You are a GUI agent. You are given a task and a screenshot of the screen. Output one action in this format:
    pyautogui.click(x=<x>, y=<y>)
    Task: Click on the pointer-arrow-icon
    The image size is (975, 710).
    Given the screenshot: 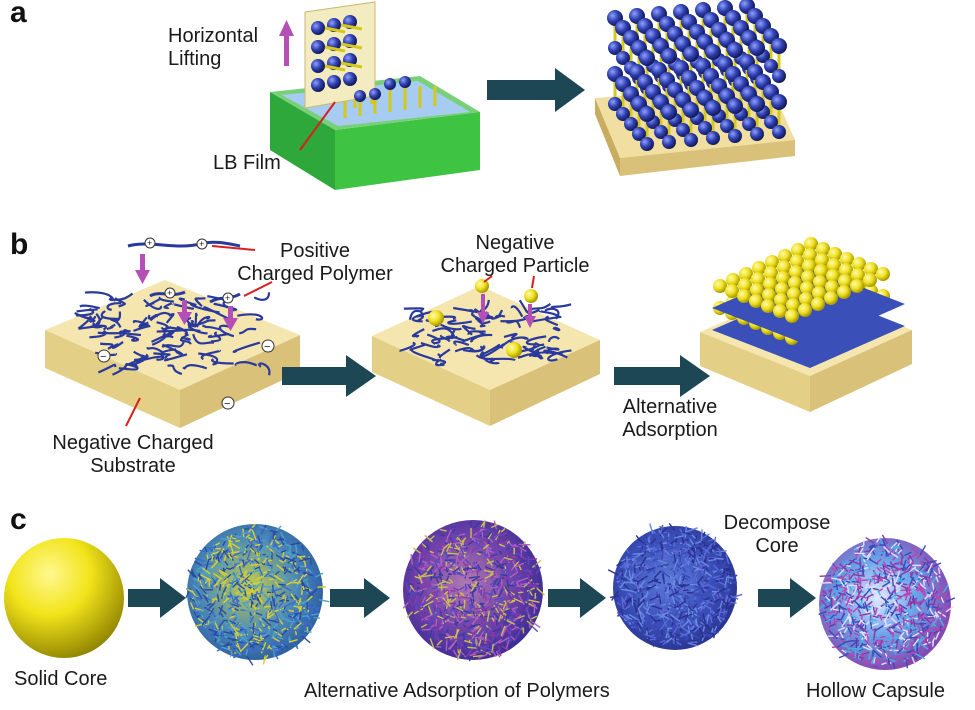 What is the action you would take?
    pyautogui.click(x=317, y=126)
    